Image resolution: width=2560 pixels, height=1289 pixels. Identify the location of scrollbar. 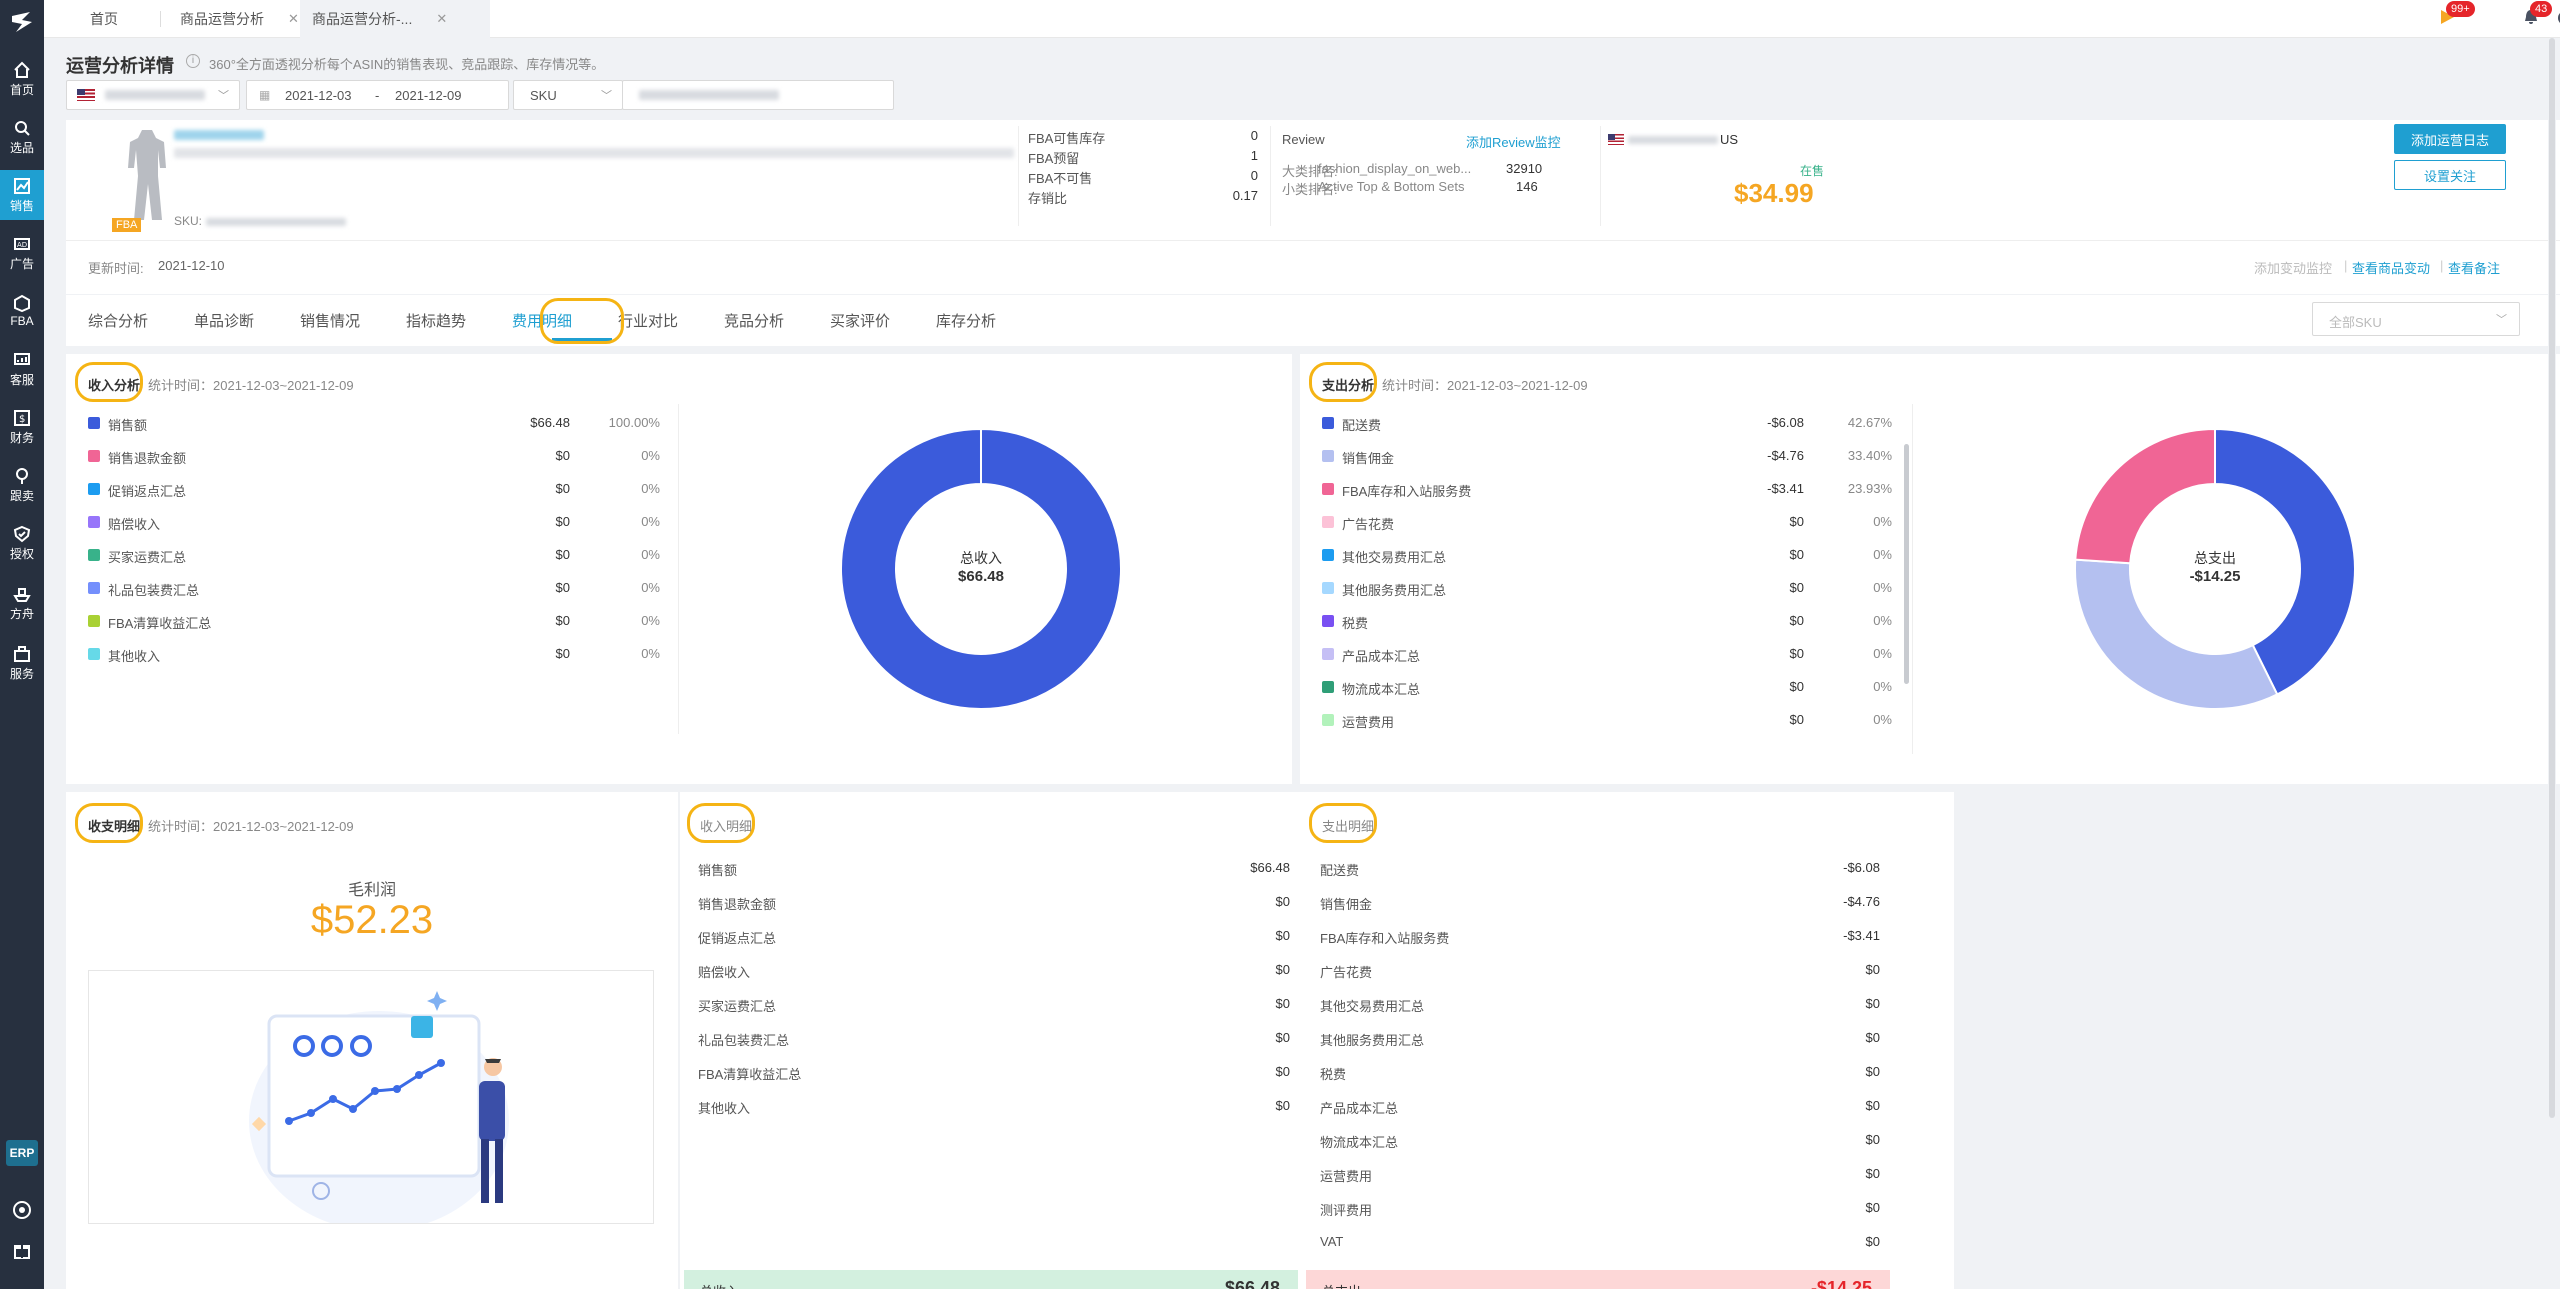
(1906, 564).